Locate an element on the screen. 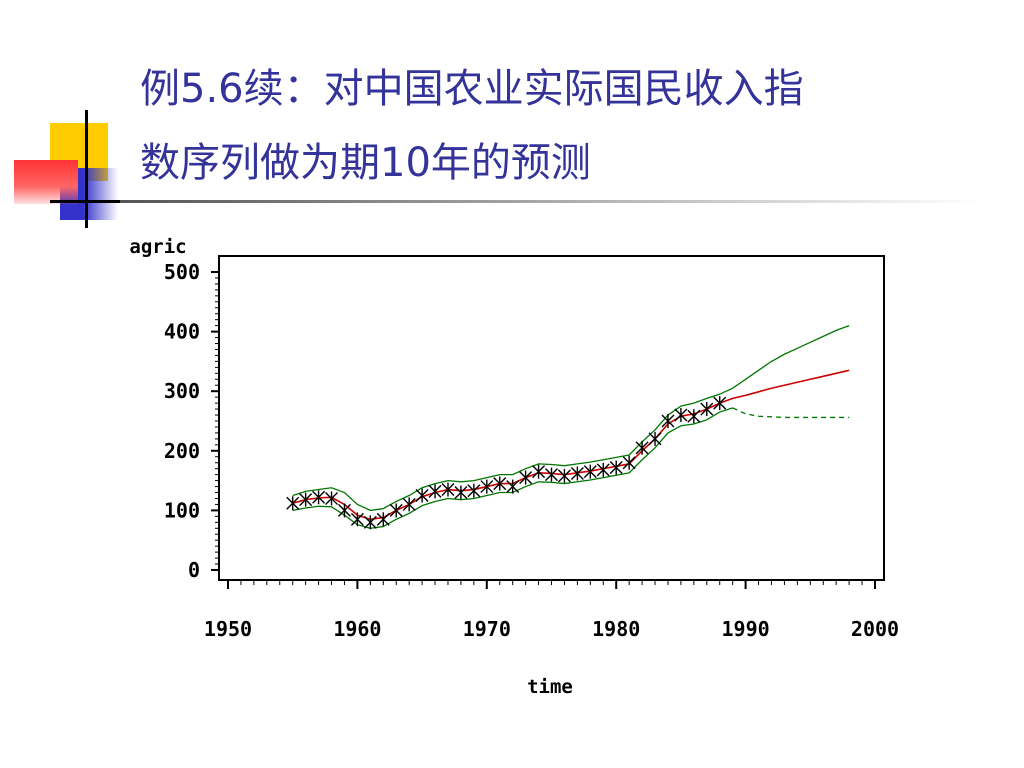 The image size is (1024, 768). x-tick-label: 1990 is located at coordinates (746, 629).